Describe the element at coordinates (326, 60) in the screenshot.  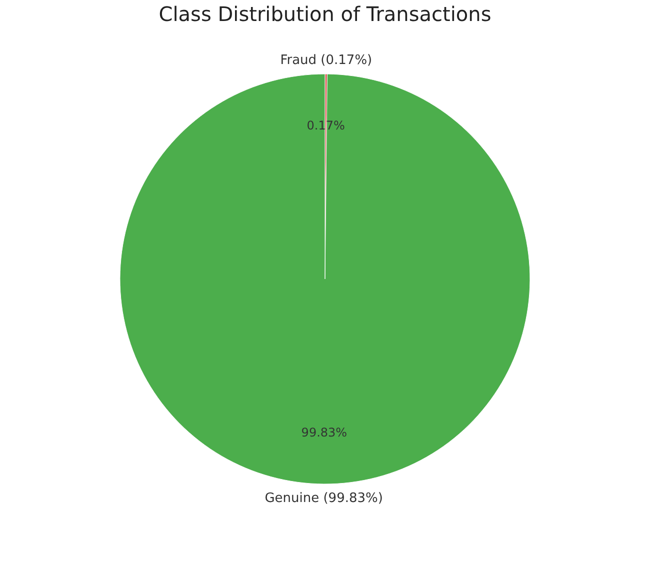
I see `slice-label: Fraud (0.17%)` at that location.